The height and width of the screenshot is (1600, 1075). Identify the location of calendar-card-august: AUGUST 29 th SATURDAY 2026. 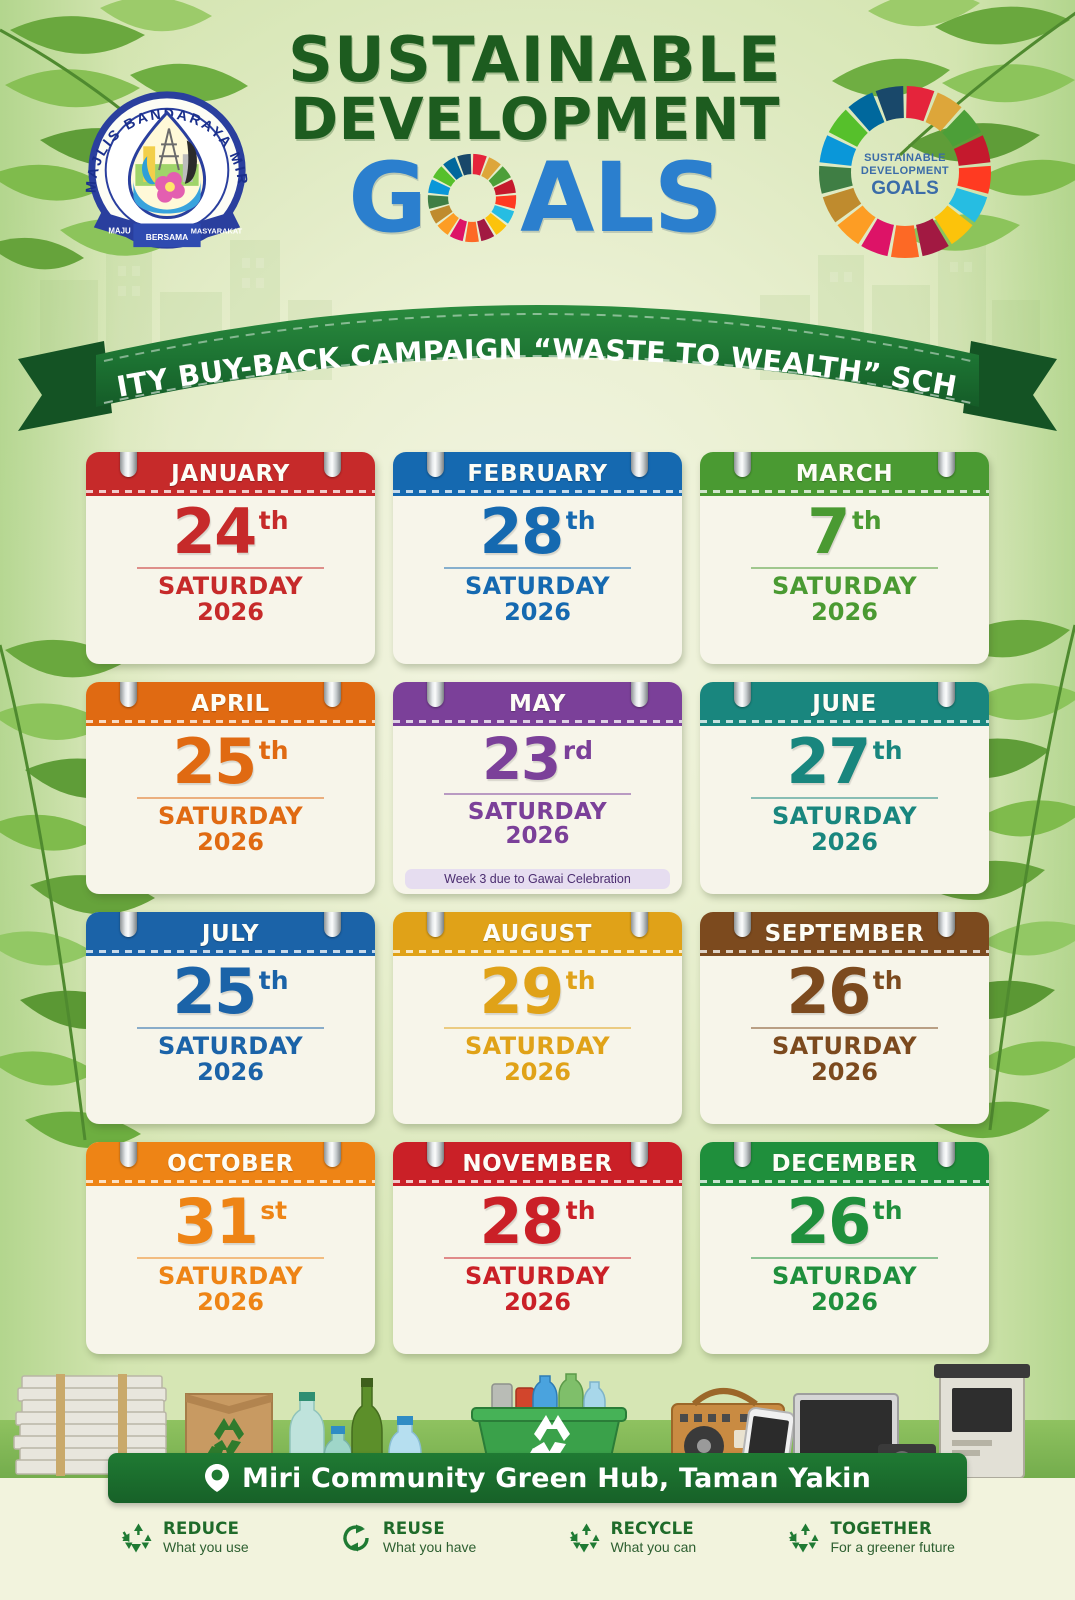
(537, 1018).